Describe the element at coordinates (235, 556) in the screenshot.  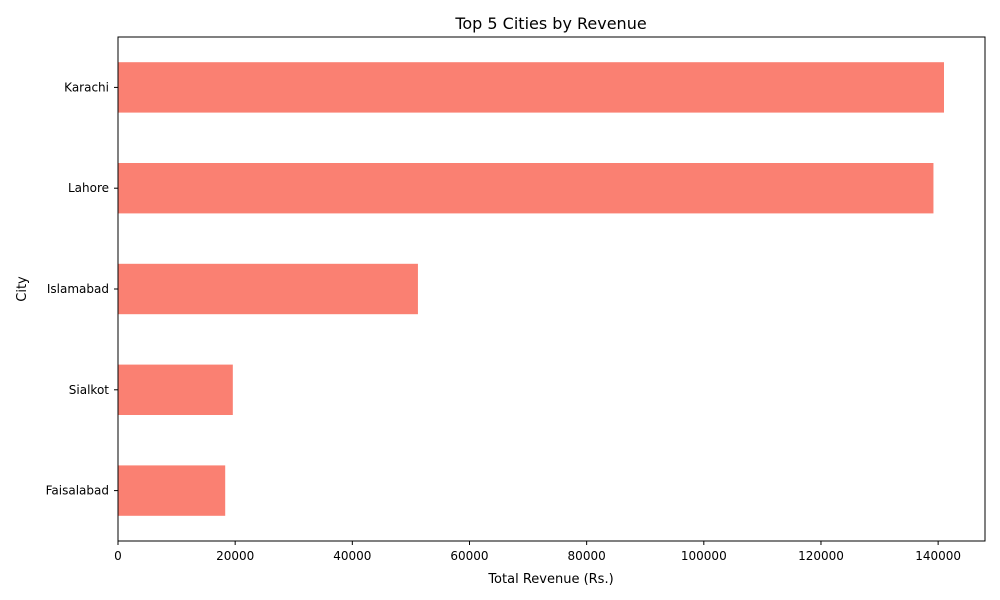
I see `x-tick-label: 20000` at that location.